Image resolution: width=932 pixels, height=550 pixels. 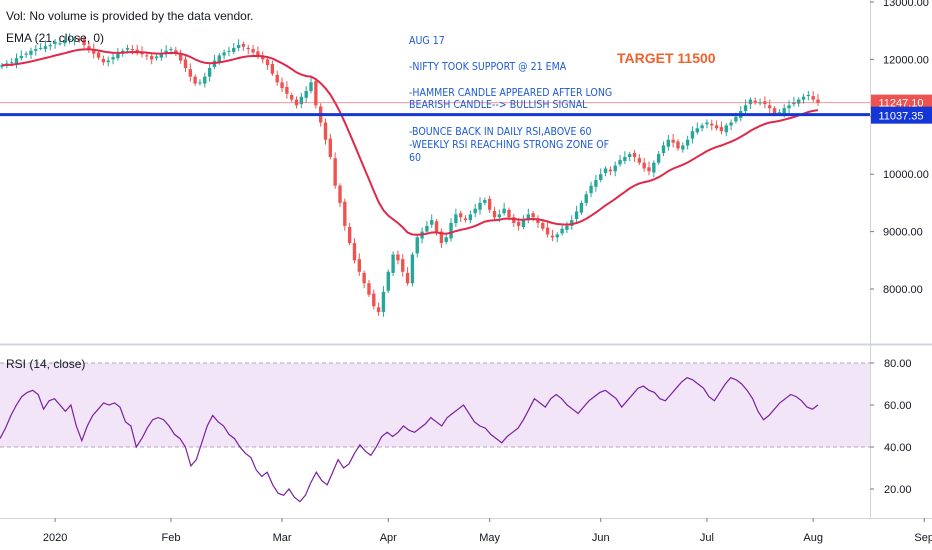 What do you see at coordinates (906, 175) in the screenshot?
I see `price-axis-label: 10000.00` at bounding box center [906, 175].